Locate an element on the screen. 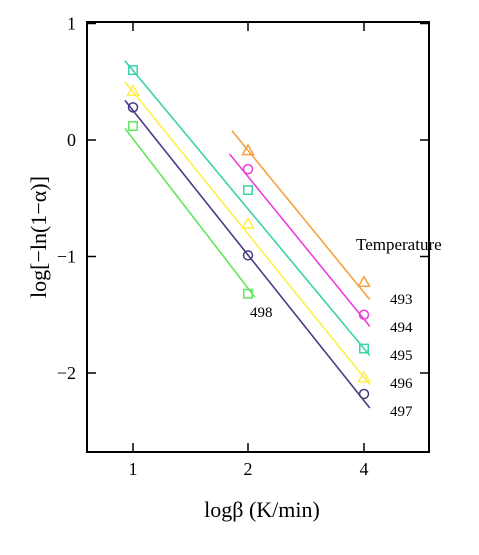  legend-title: Temperature is located at coordinates (399, 244).